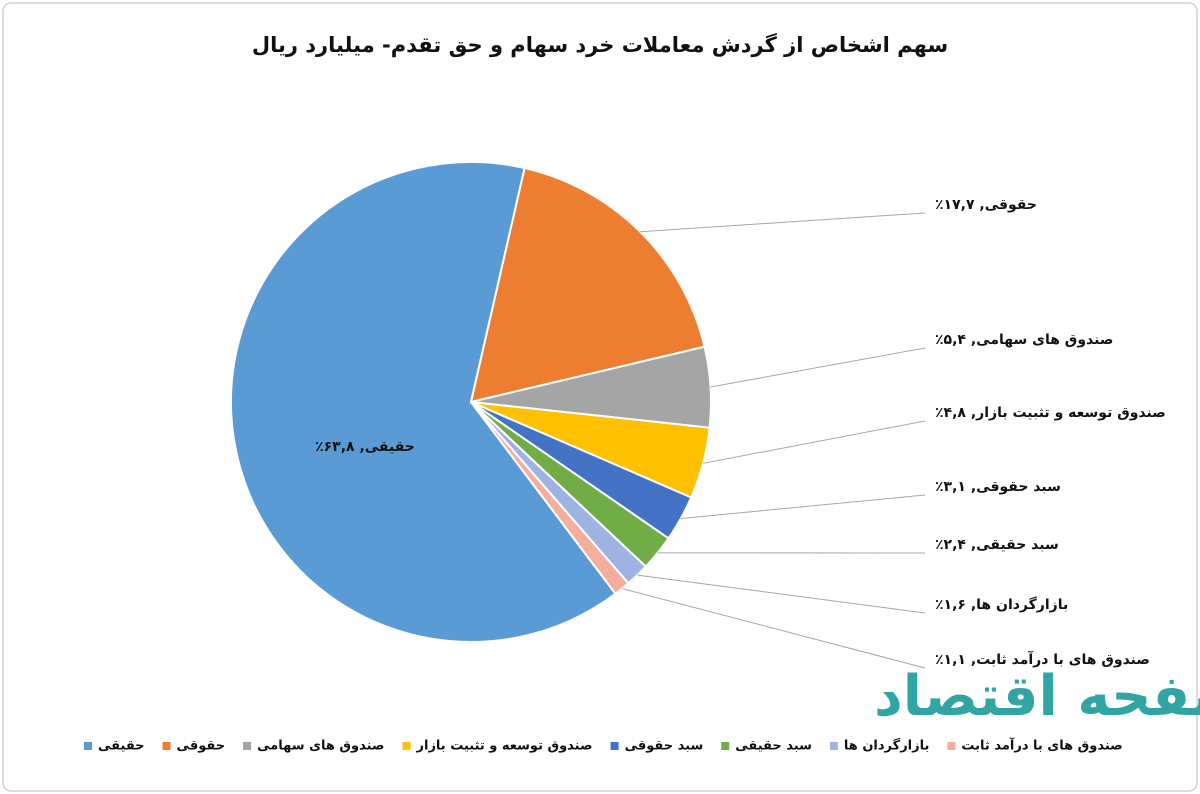 Image resolution: width=1200 pixels, height=794 pixels. What do you see at coordinates (121, 746) in the screenshot?
I see `legend-label: حقیقی` at bounding box center [121, 746].